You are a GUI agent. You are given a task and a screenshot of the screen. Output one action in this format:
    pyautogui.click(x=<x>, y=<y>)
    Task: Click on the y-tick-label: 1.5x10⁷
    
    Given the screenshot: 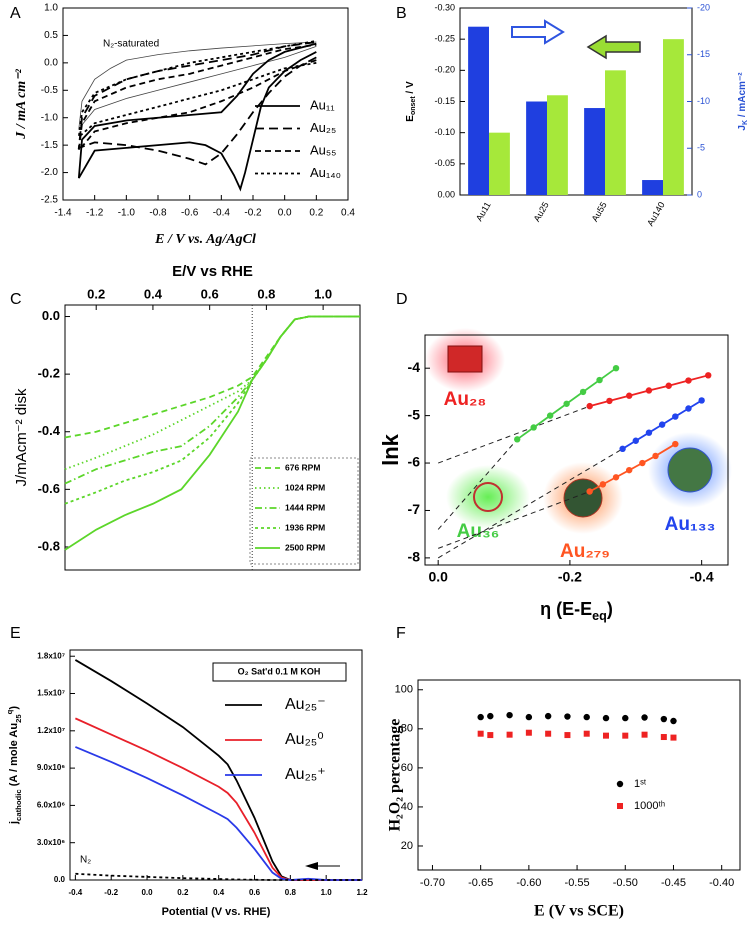 What is the action you would take?
    pyautogui.click(x=51, y=693)
    